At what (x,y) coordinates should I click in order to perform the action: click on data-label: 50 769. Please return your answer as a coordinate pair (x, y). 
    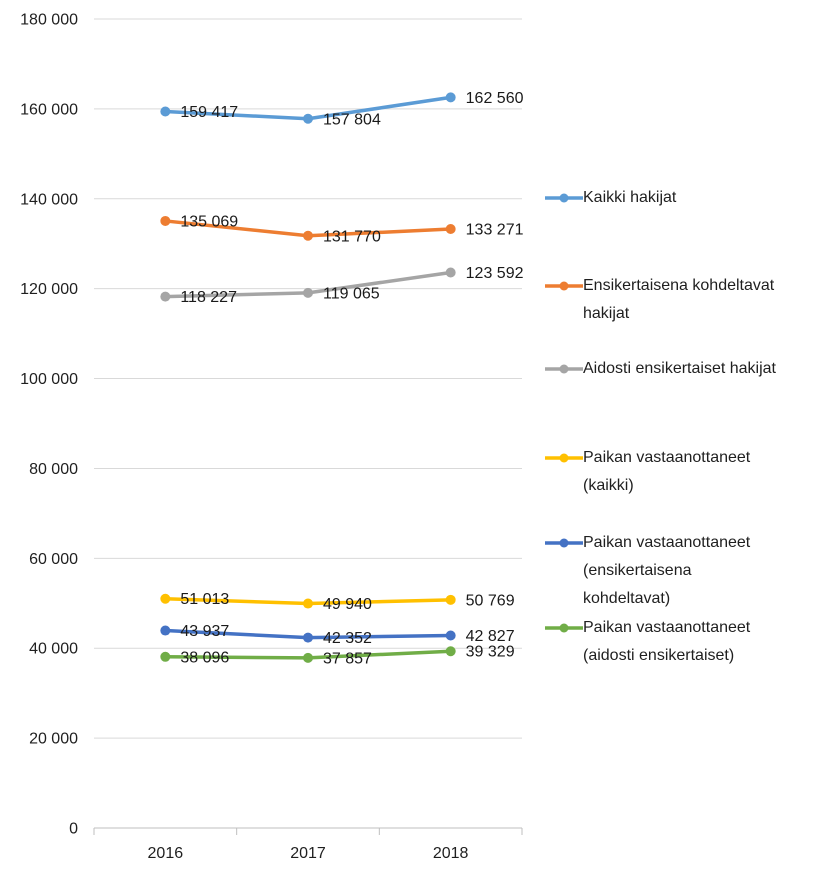
    Looking at the image, I should click on (490, 600).